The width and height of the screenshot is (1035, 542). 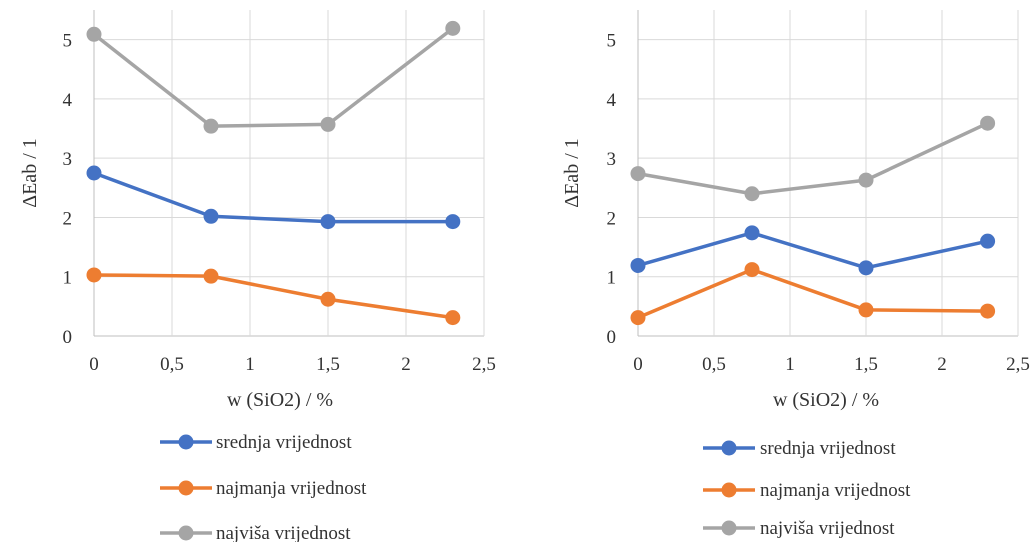 I want to click on left-legend-label: najmanja vrijednost, so click(x=291, y=488).